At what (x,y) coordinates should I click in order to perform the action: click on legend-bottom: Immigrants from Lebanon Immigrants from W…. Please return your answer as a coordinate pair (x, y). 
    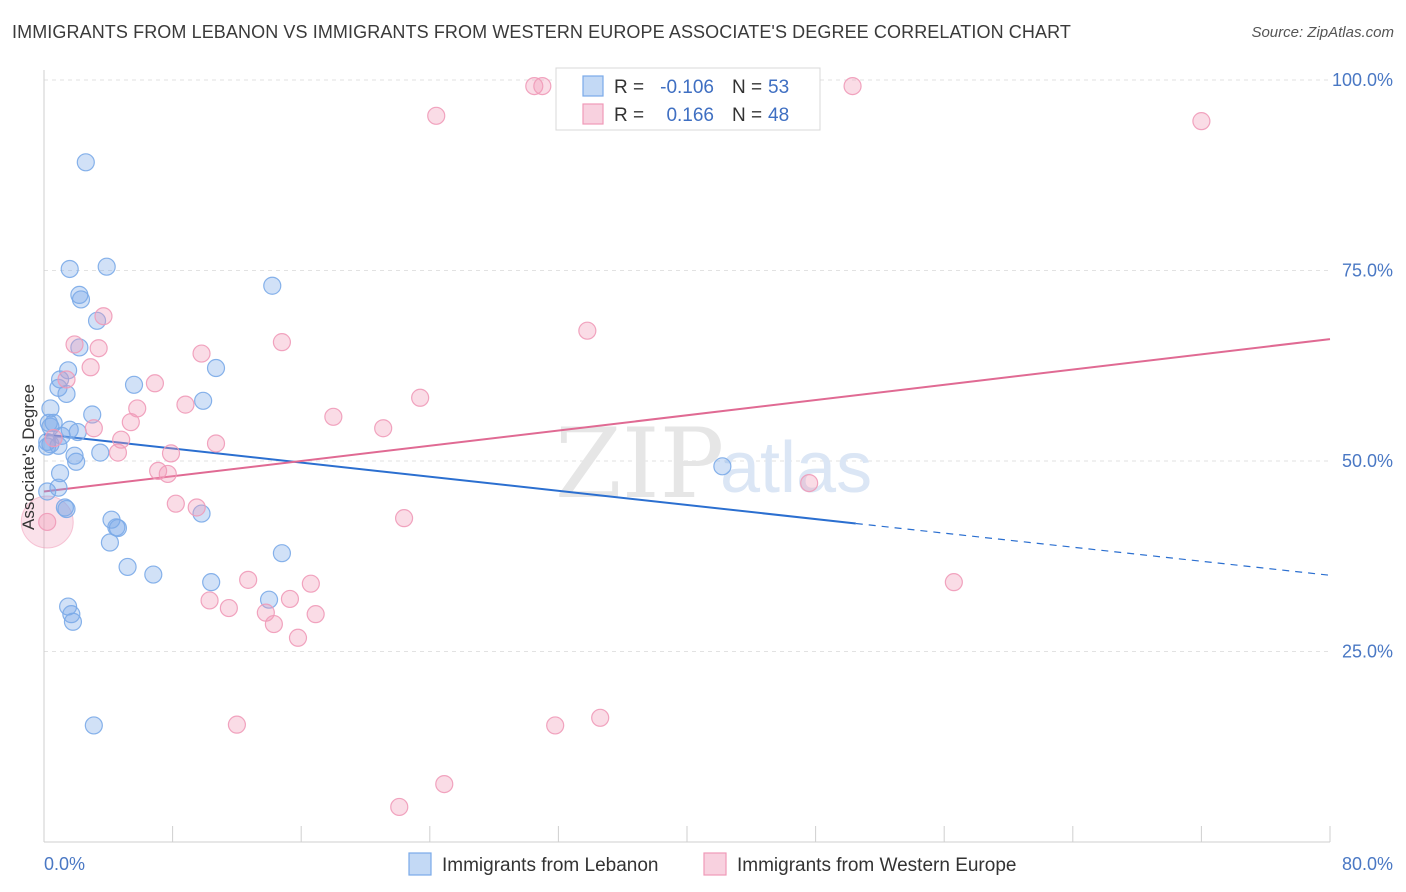
    Looking at the image, I should click on (712, 864).